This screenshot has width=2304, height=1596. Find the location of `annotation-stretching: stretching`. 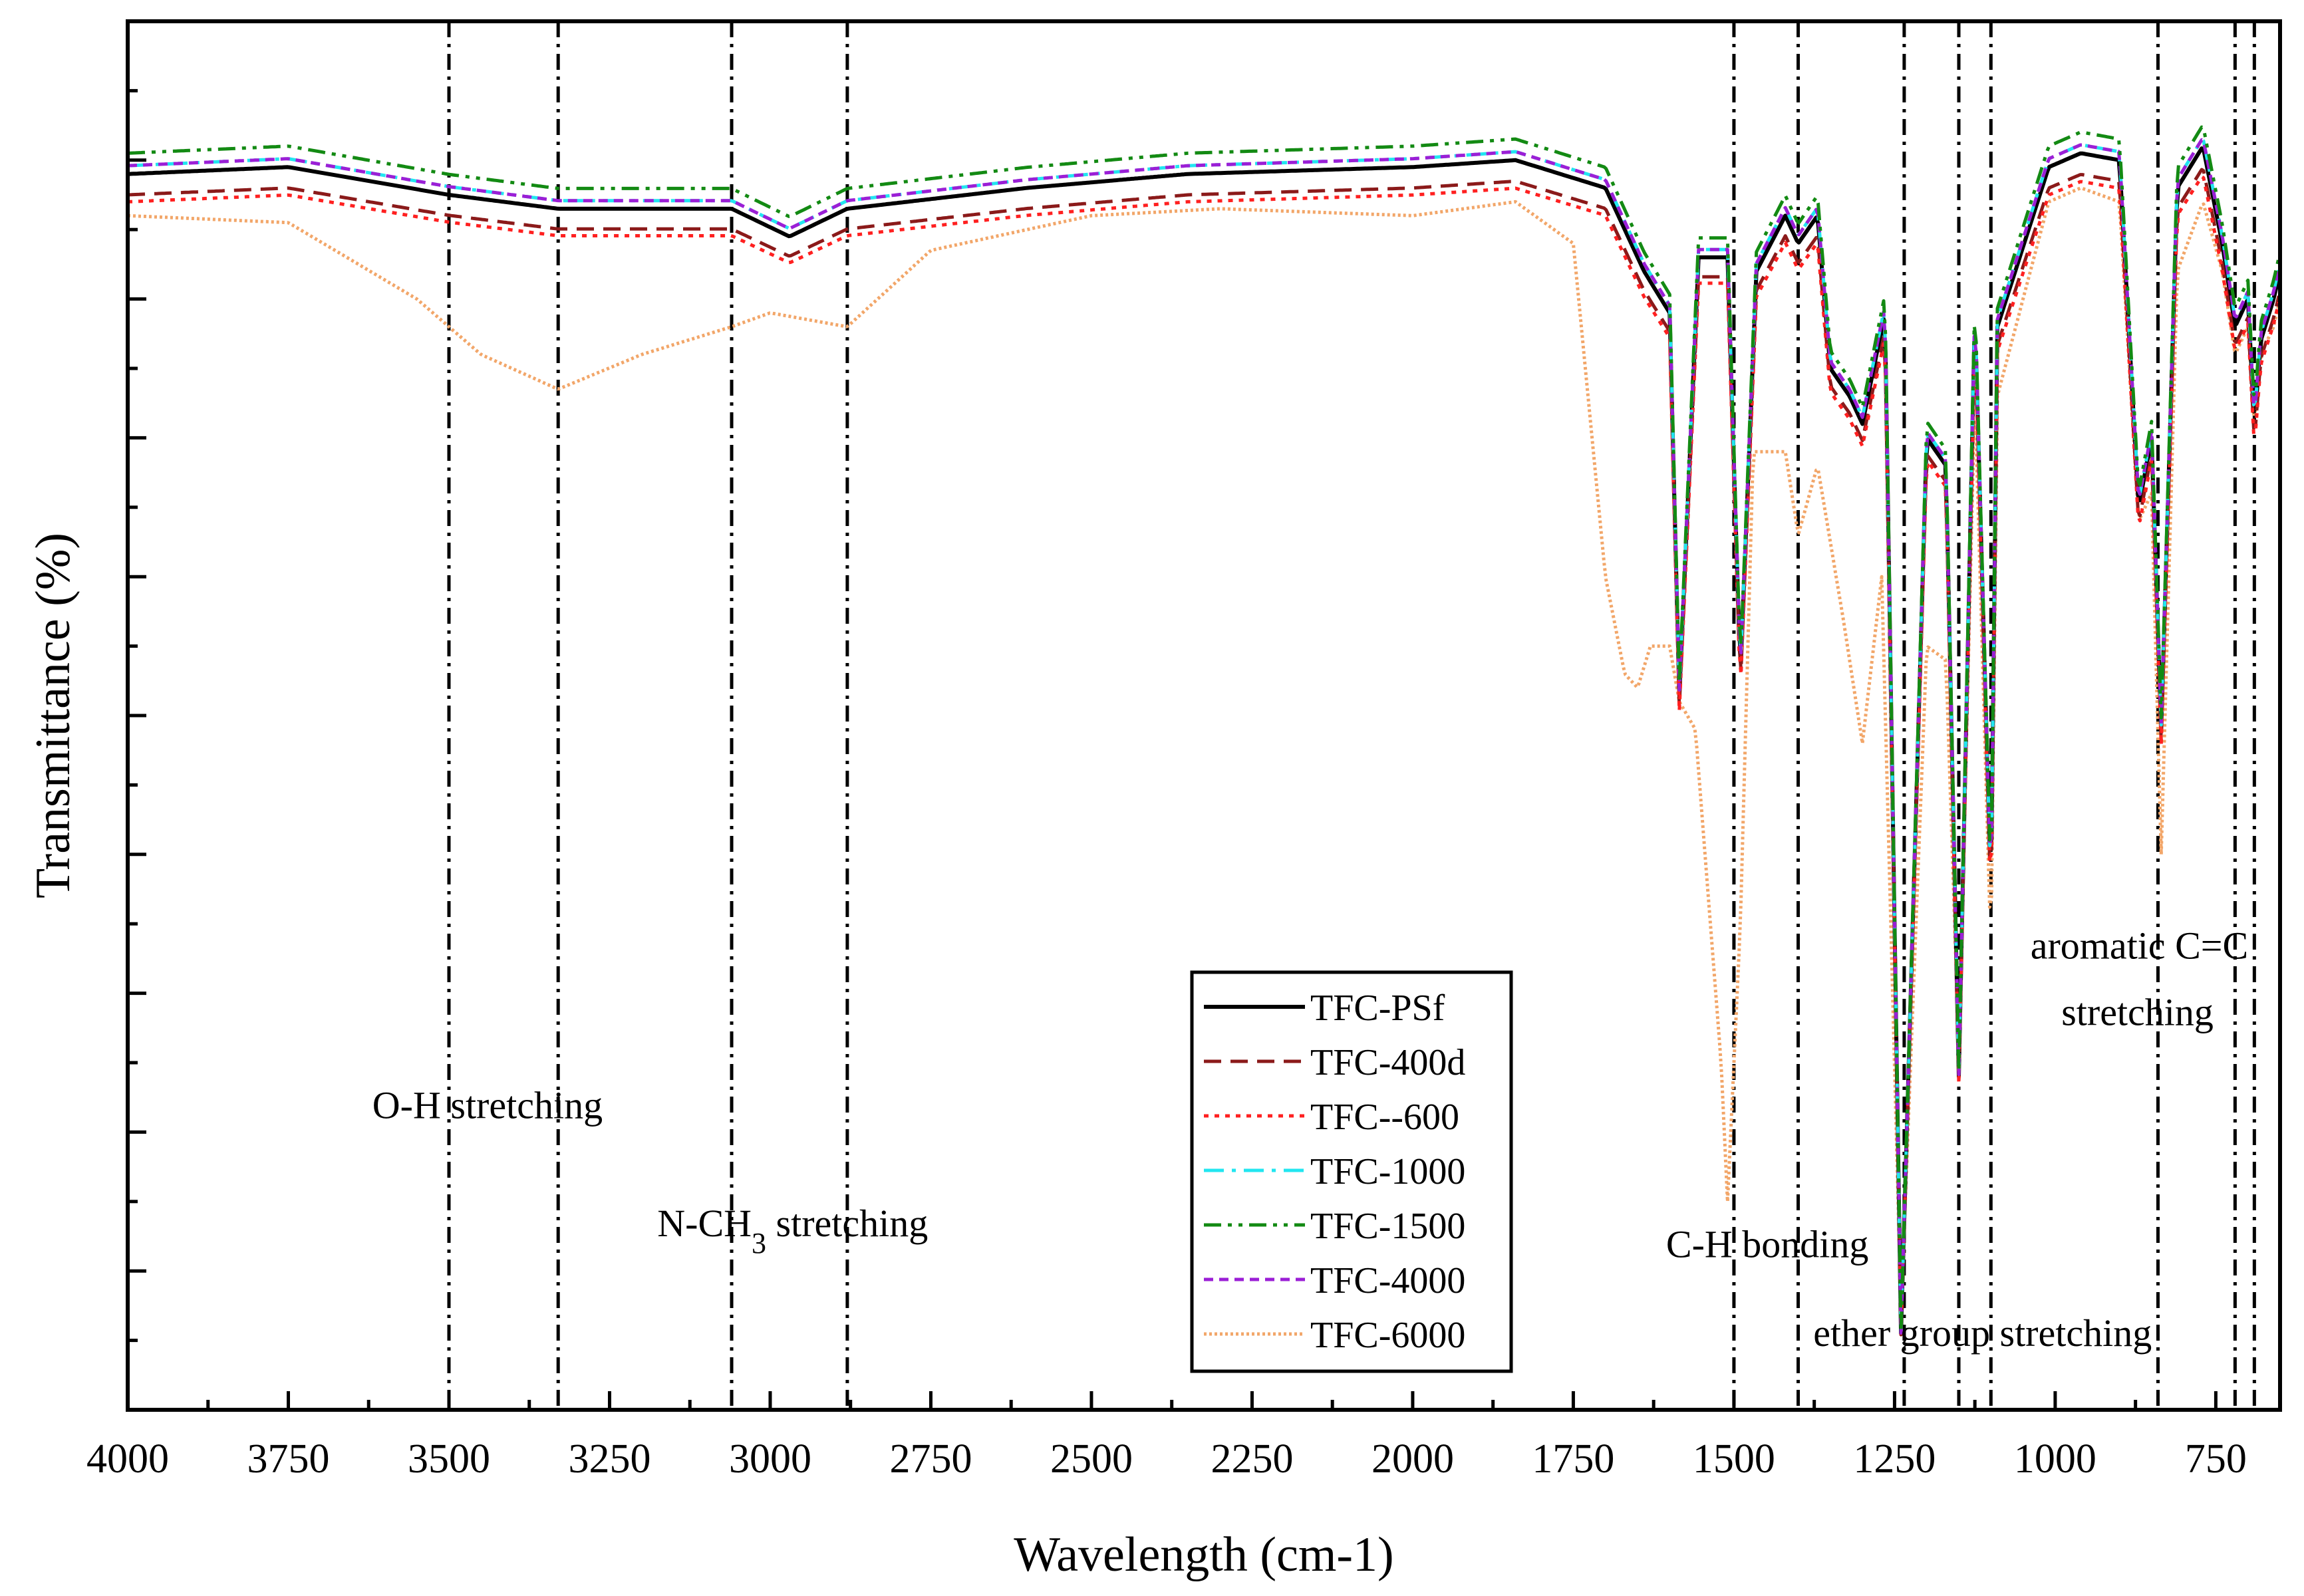

annotation-stretching: stretching is located at coordinates (2137, 1012).